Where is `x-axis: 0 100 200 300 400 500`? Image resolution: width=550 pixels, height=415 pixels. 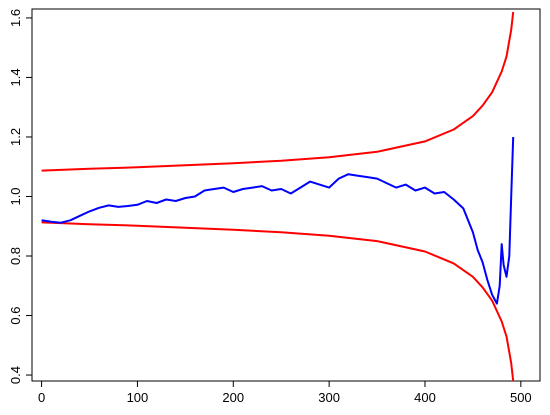 x-axis: 0 100 200 300 400 500 is located at coordinates (285, 393).